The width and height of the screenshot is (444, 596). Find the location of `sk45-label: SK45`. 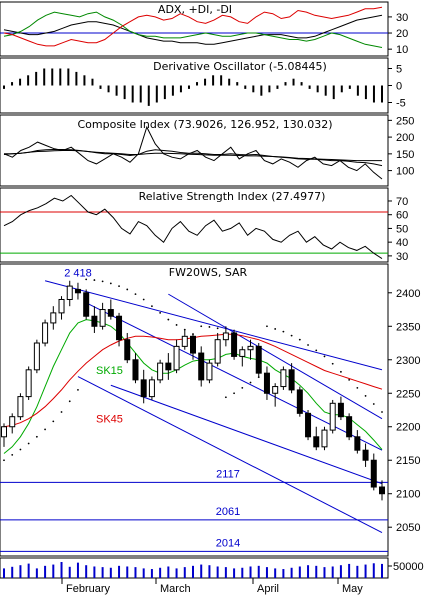

sk45-label: SK45 is located at coordinates (109, 420).